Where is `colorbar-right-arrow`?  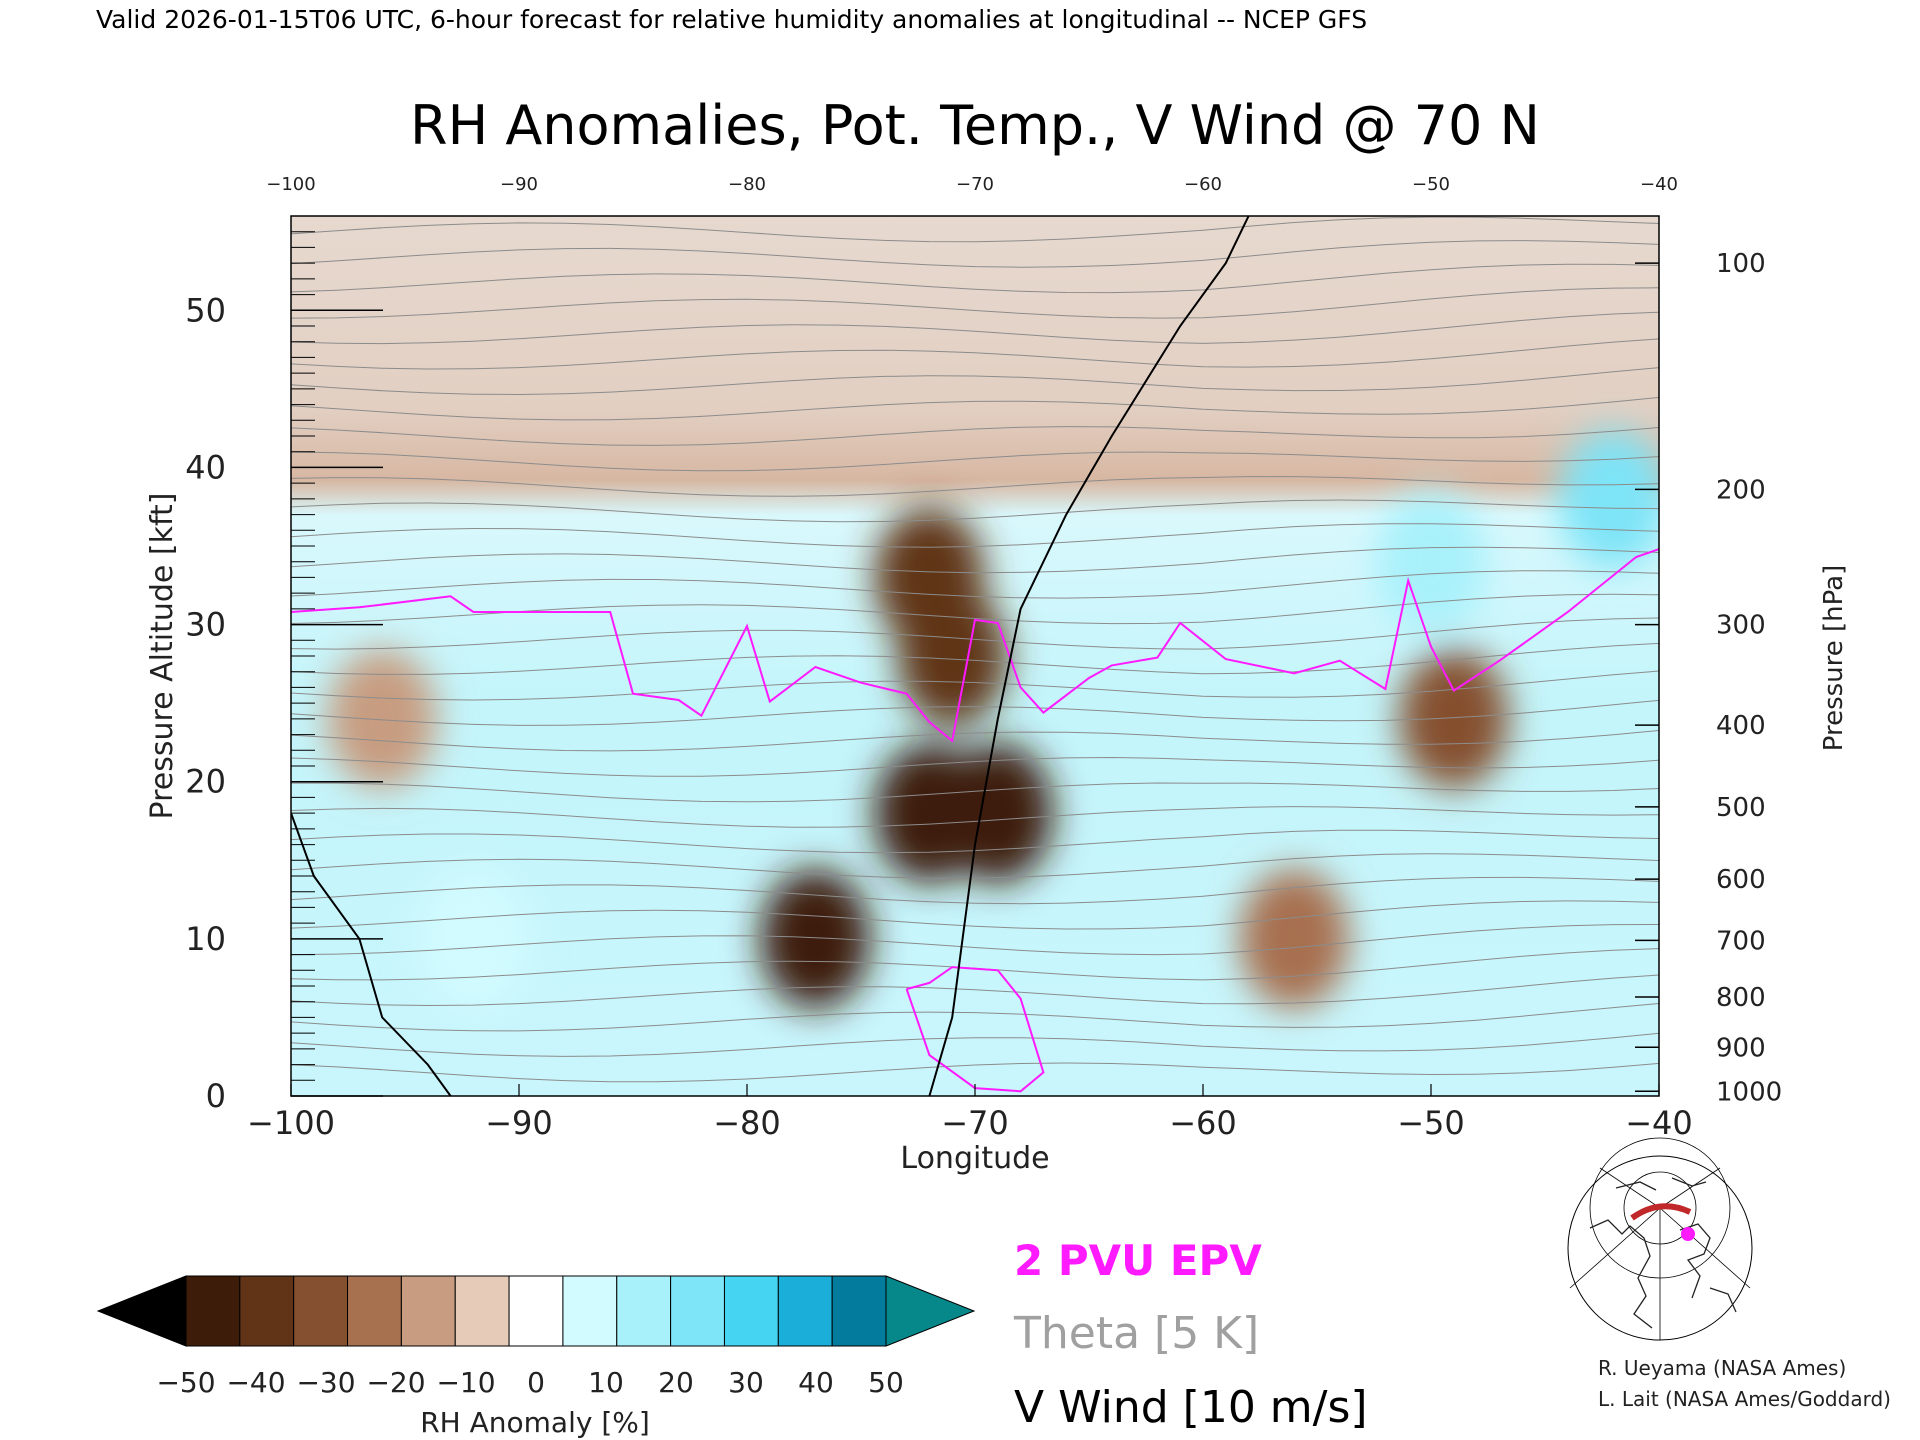 colorbar-right-arrow is located at coordinates (930, 1311).